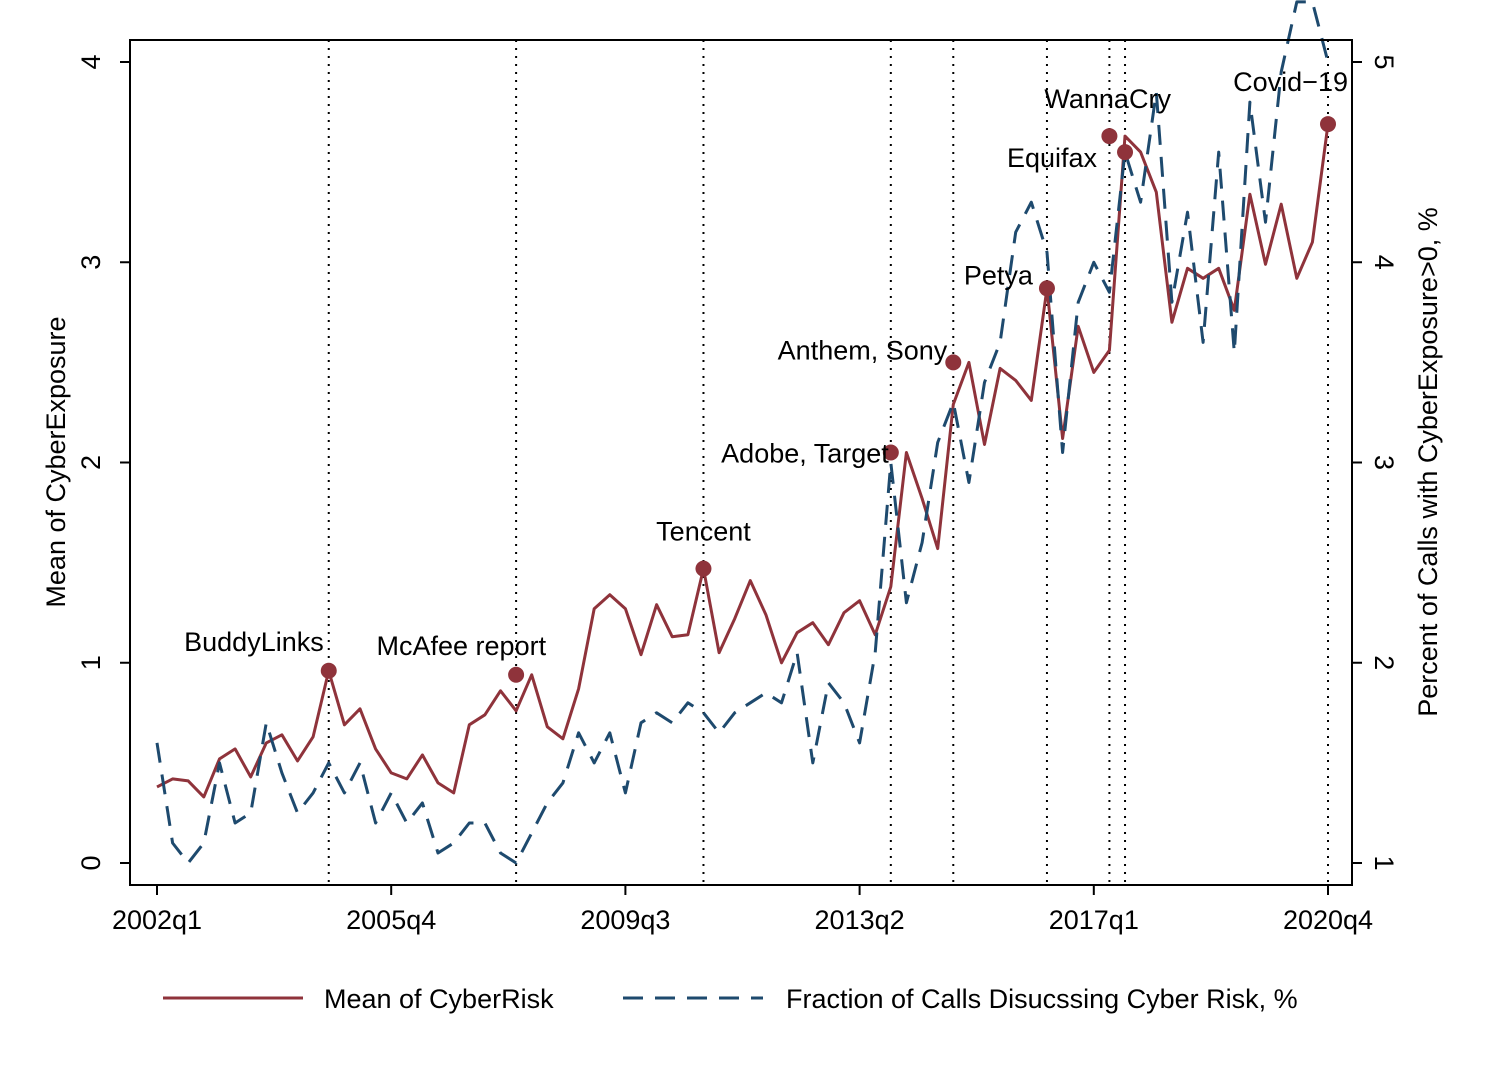  What do you see at coordinates (1052, 158) in the screenshot?
I see `event-label-7: Equifax` at bounding box center [1052, 158].